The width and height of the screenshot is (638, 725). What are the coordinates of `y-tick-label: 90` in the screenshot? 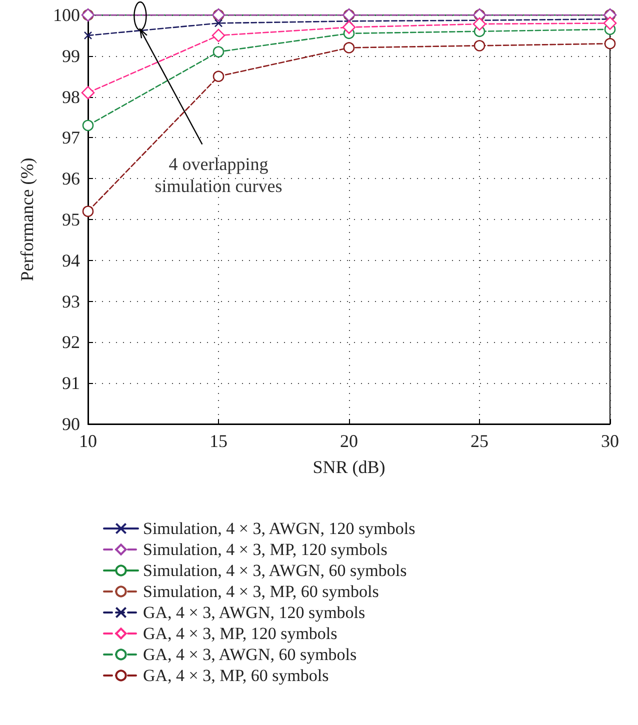 It's located at (71, 424).